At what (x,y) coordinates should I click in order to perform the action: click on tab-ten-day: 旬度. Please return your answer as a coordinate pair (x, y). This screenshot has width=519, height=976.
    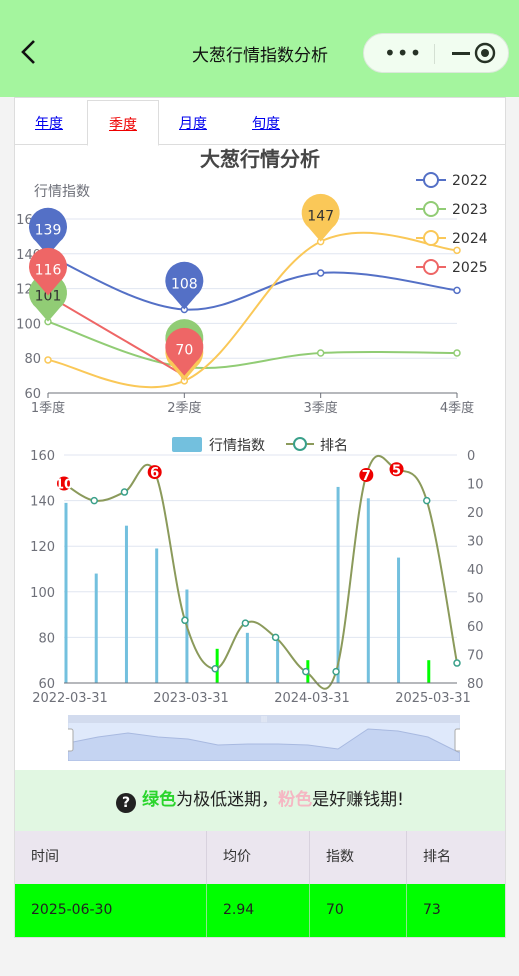
    Looking at the image, I should click on (266, 124).